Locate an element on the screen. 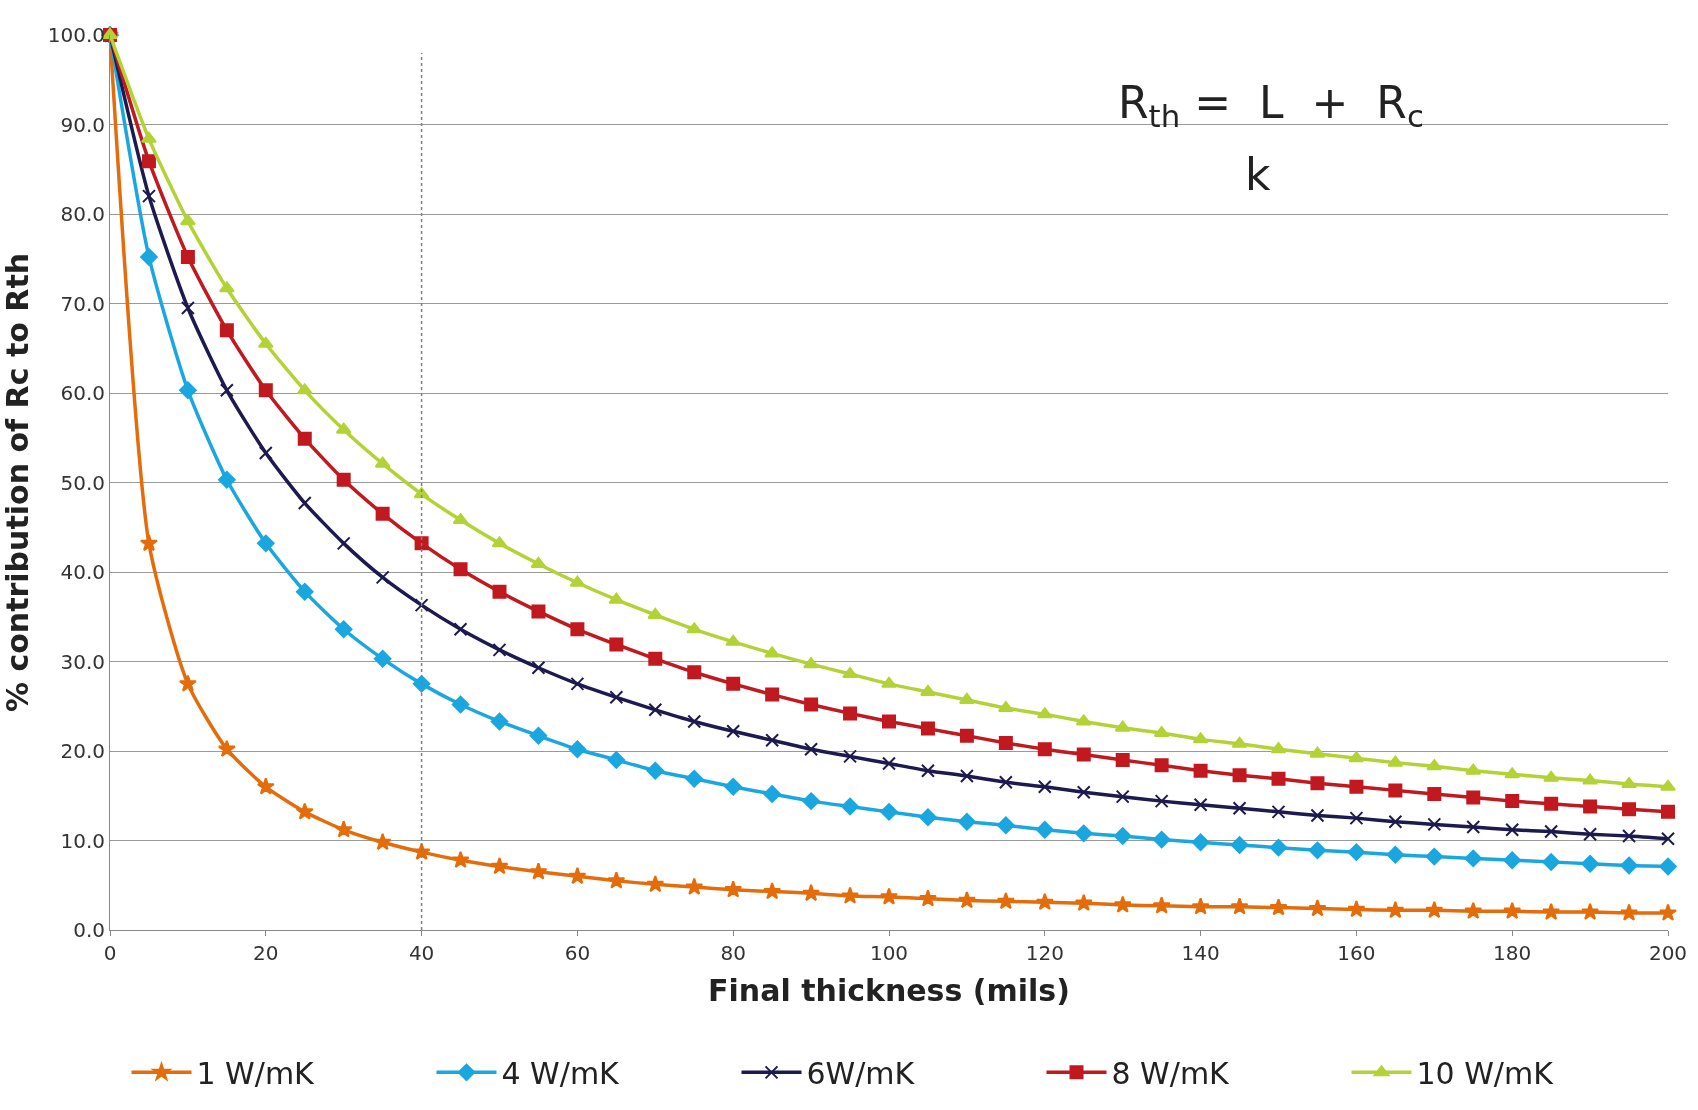 This screenshot has width=1698, height=1110. x-tick-label: 80 is located at coordinates (733, 953).